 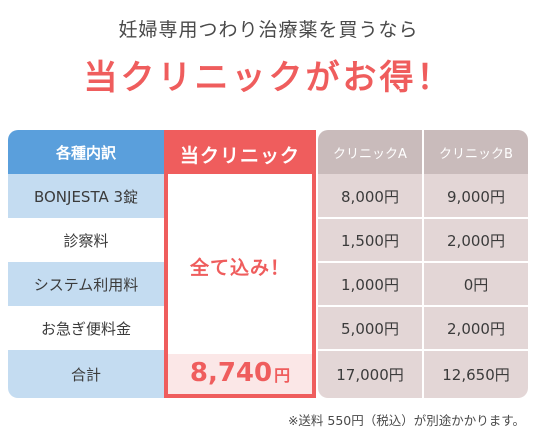 What do you see at coordinates (476, 284) in the screenshot?
I see `clinic-b-system-fee: 0円` at bounding box center [476, 284].